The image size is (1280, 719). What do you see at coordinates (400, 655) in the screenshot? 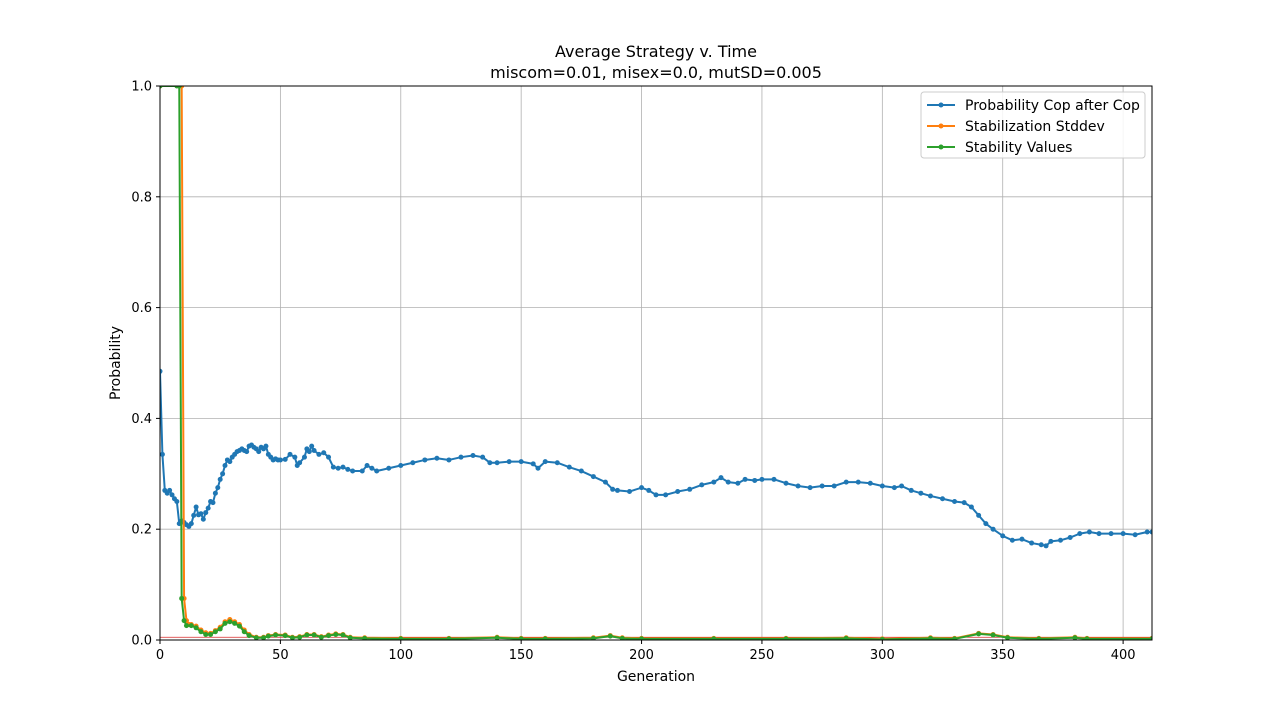
I see `x-tick-label: 100` at bounding box center [400, 655].